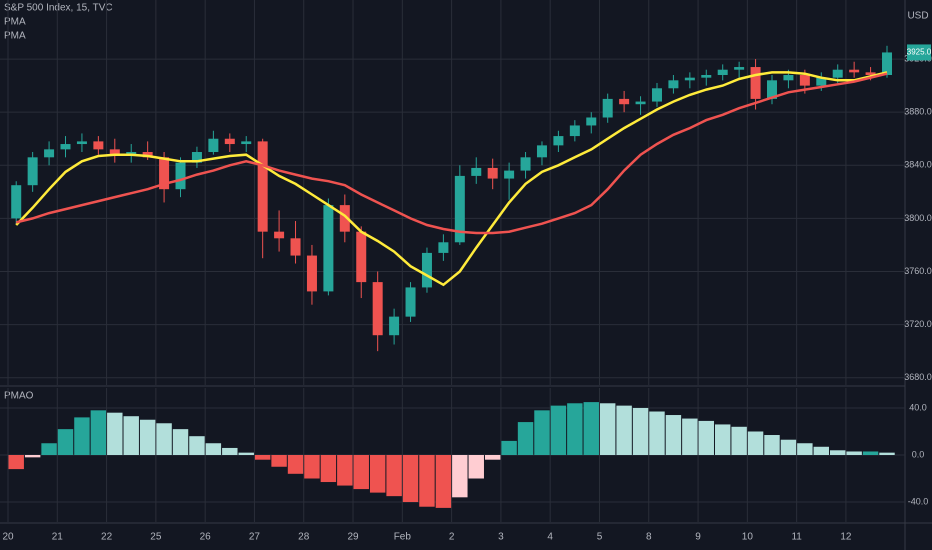  I want to click on x-tick-label: 10, so click(748, 537).